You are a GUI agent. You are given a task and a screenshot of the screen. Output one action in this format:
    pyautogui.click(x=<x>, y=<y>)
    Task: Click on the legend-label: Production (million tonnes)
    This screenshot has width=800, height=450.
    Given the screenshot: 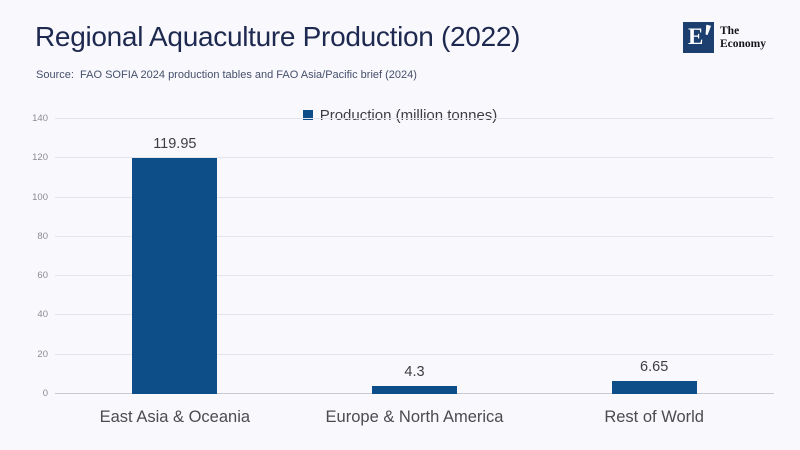 What is the action you would take?
    pyautogui.click(x=408, y=115)
    